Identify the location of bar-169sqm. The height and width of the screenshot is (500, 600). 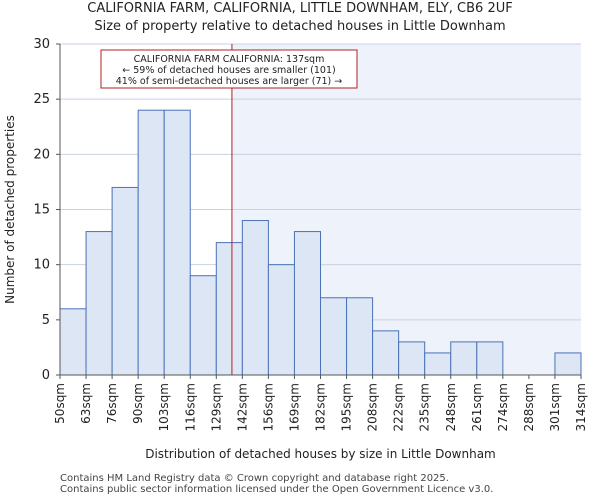
(307, 303).